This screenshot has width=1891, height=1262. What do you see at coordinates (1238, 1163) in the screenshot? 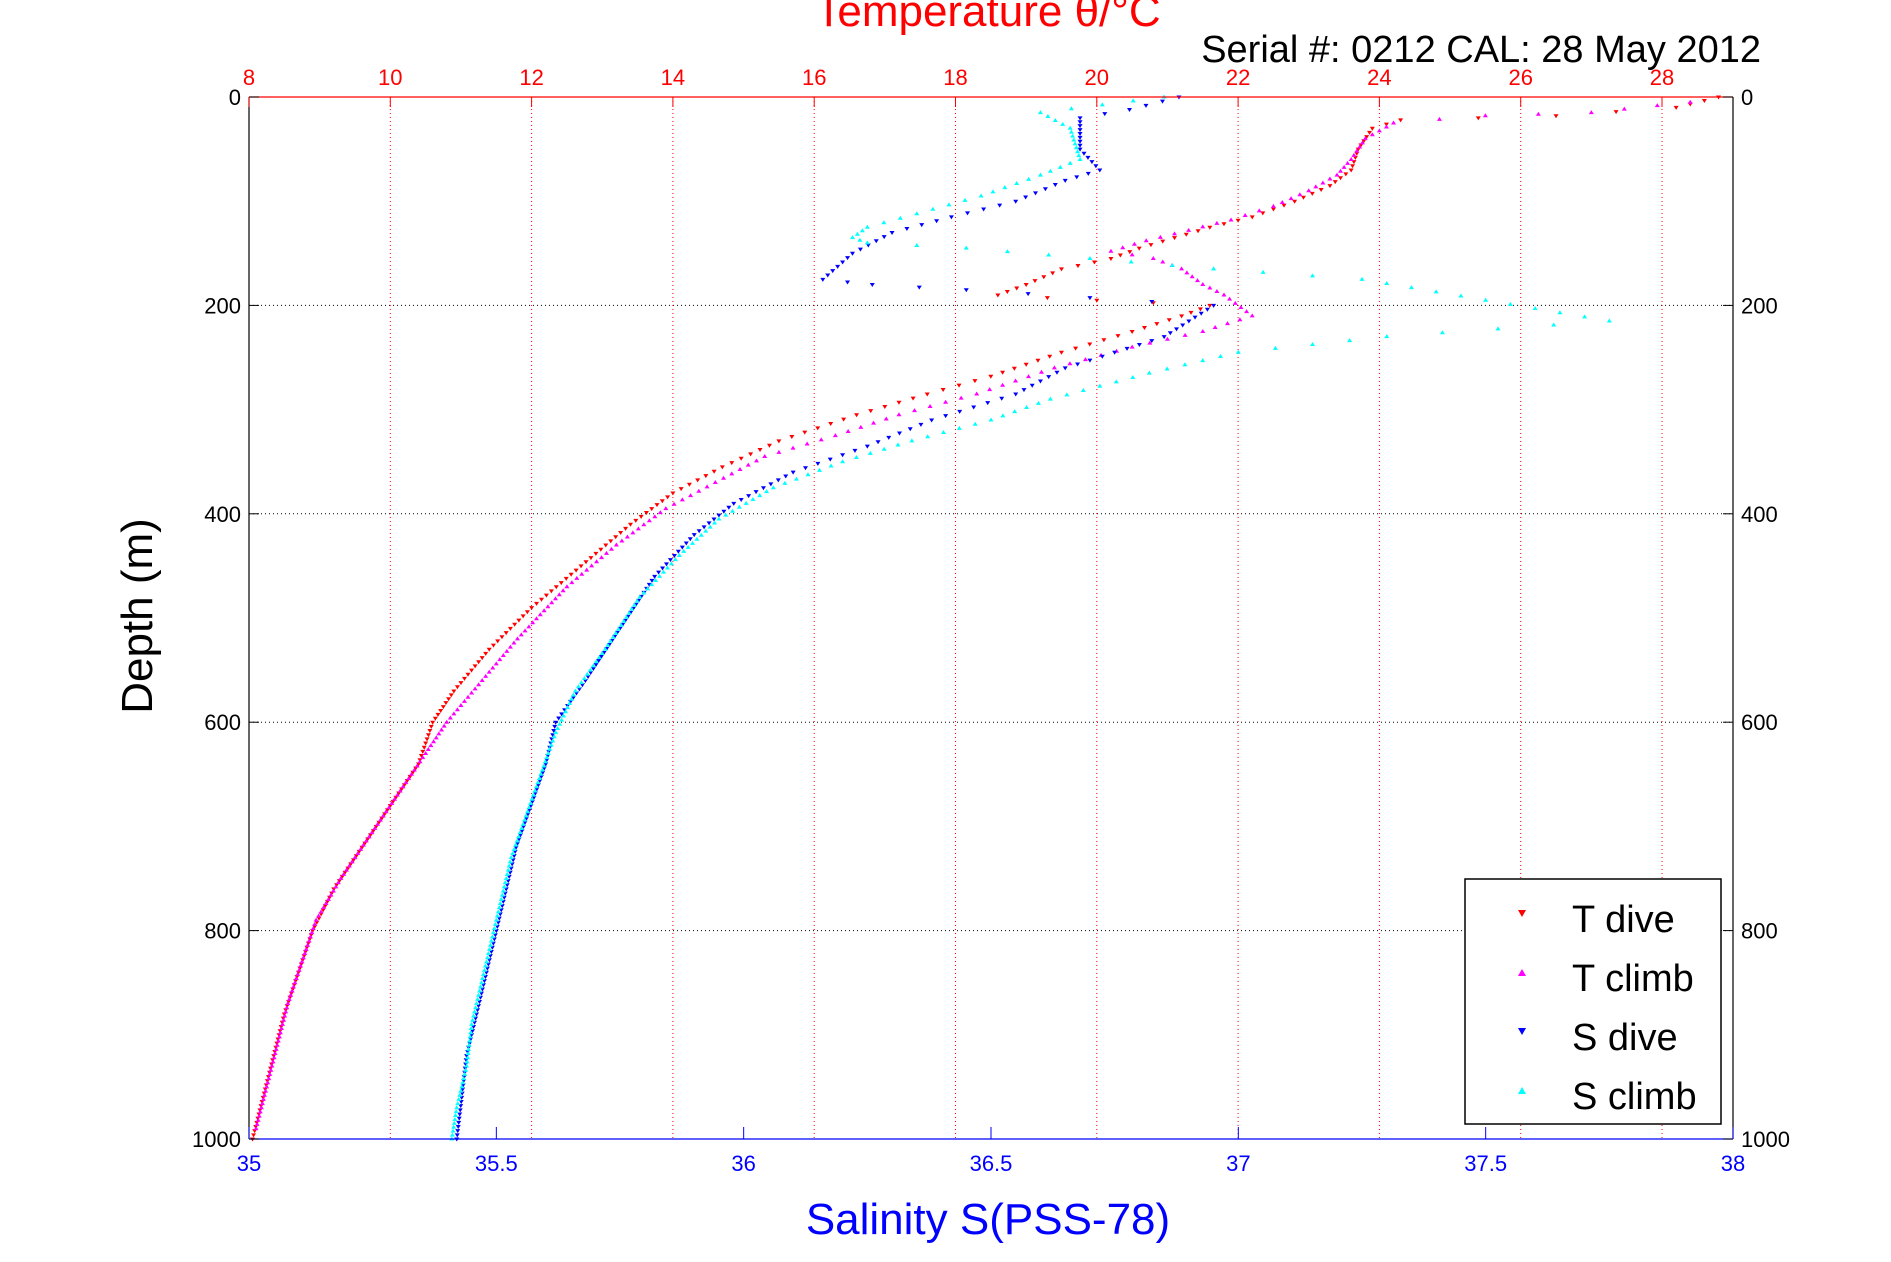
I see `salinity-tick-label: 37` at bounding box center [1238, 1163].